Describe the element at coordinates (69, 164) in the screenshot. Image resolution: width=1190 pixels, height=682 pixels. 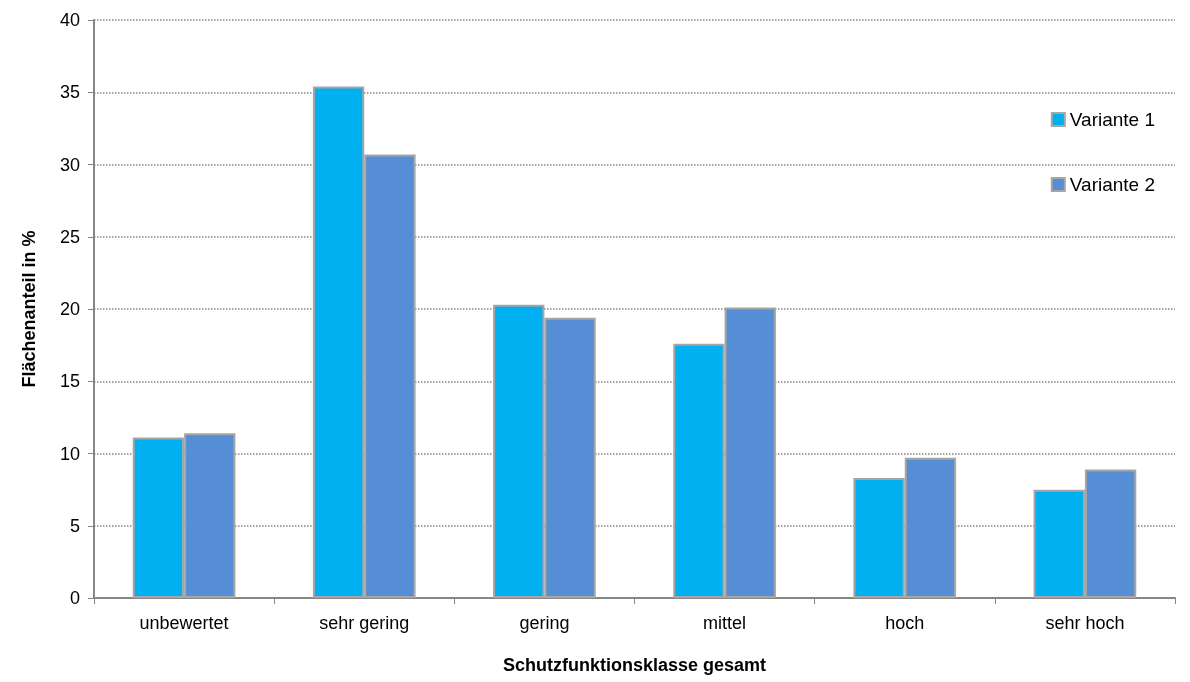
I see `y-tick-label: 30` at that location.